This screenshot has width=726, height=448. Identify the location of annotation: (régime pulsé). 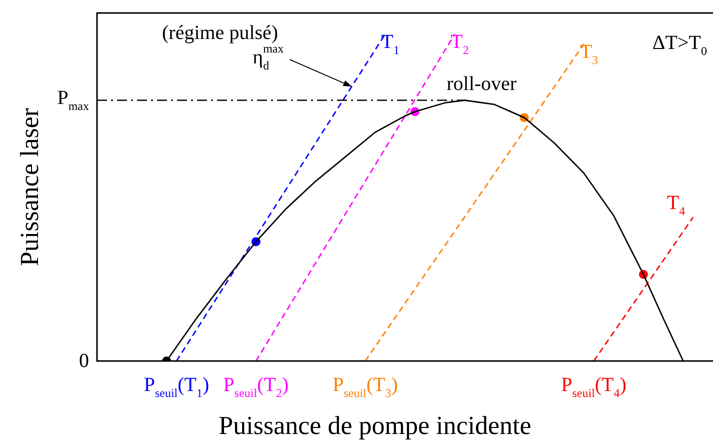
(220, 33).